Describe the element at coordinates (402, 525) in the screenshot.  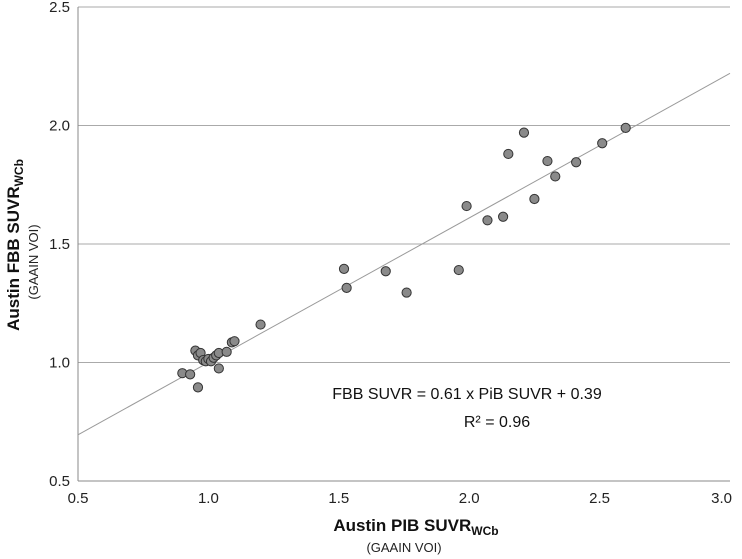
I see `x-axis-title-text: Austin PIB SUVR` at that location.